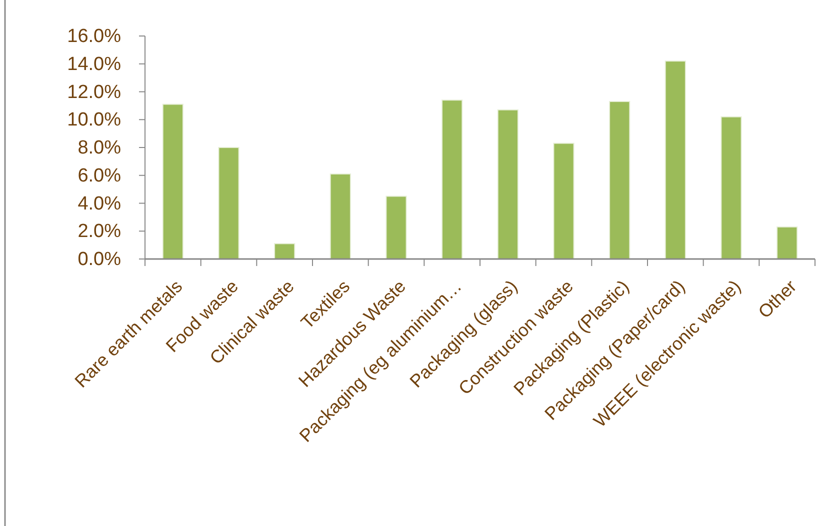 The image size is (834, 526). I want to click on y-tick-label: 14.0%, so click(94, 64).